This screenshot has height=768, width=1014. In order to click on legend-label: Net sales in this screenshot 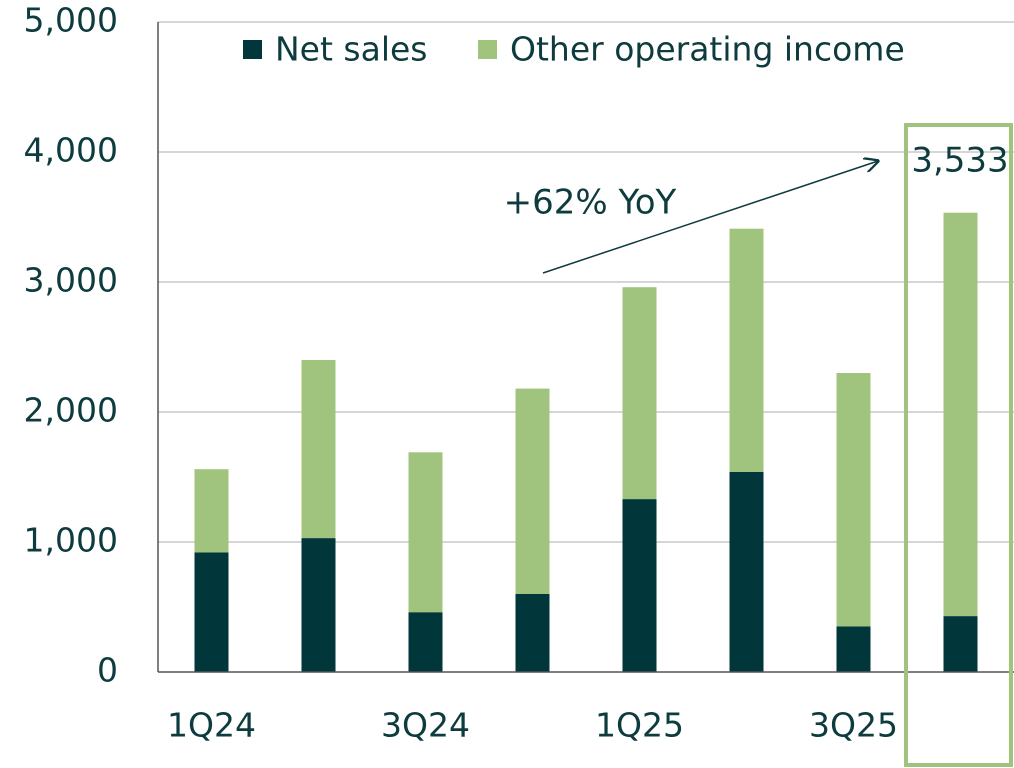, I will do `click(351, 49)`.